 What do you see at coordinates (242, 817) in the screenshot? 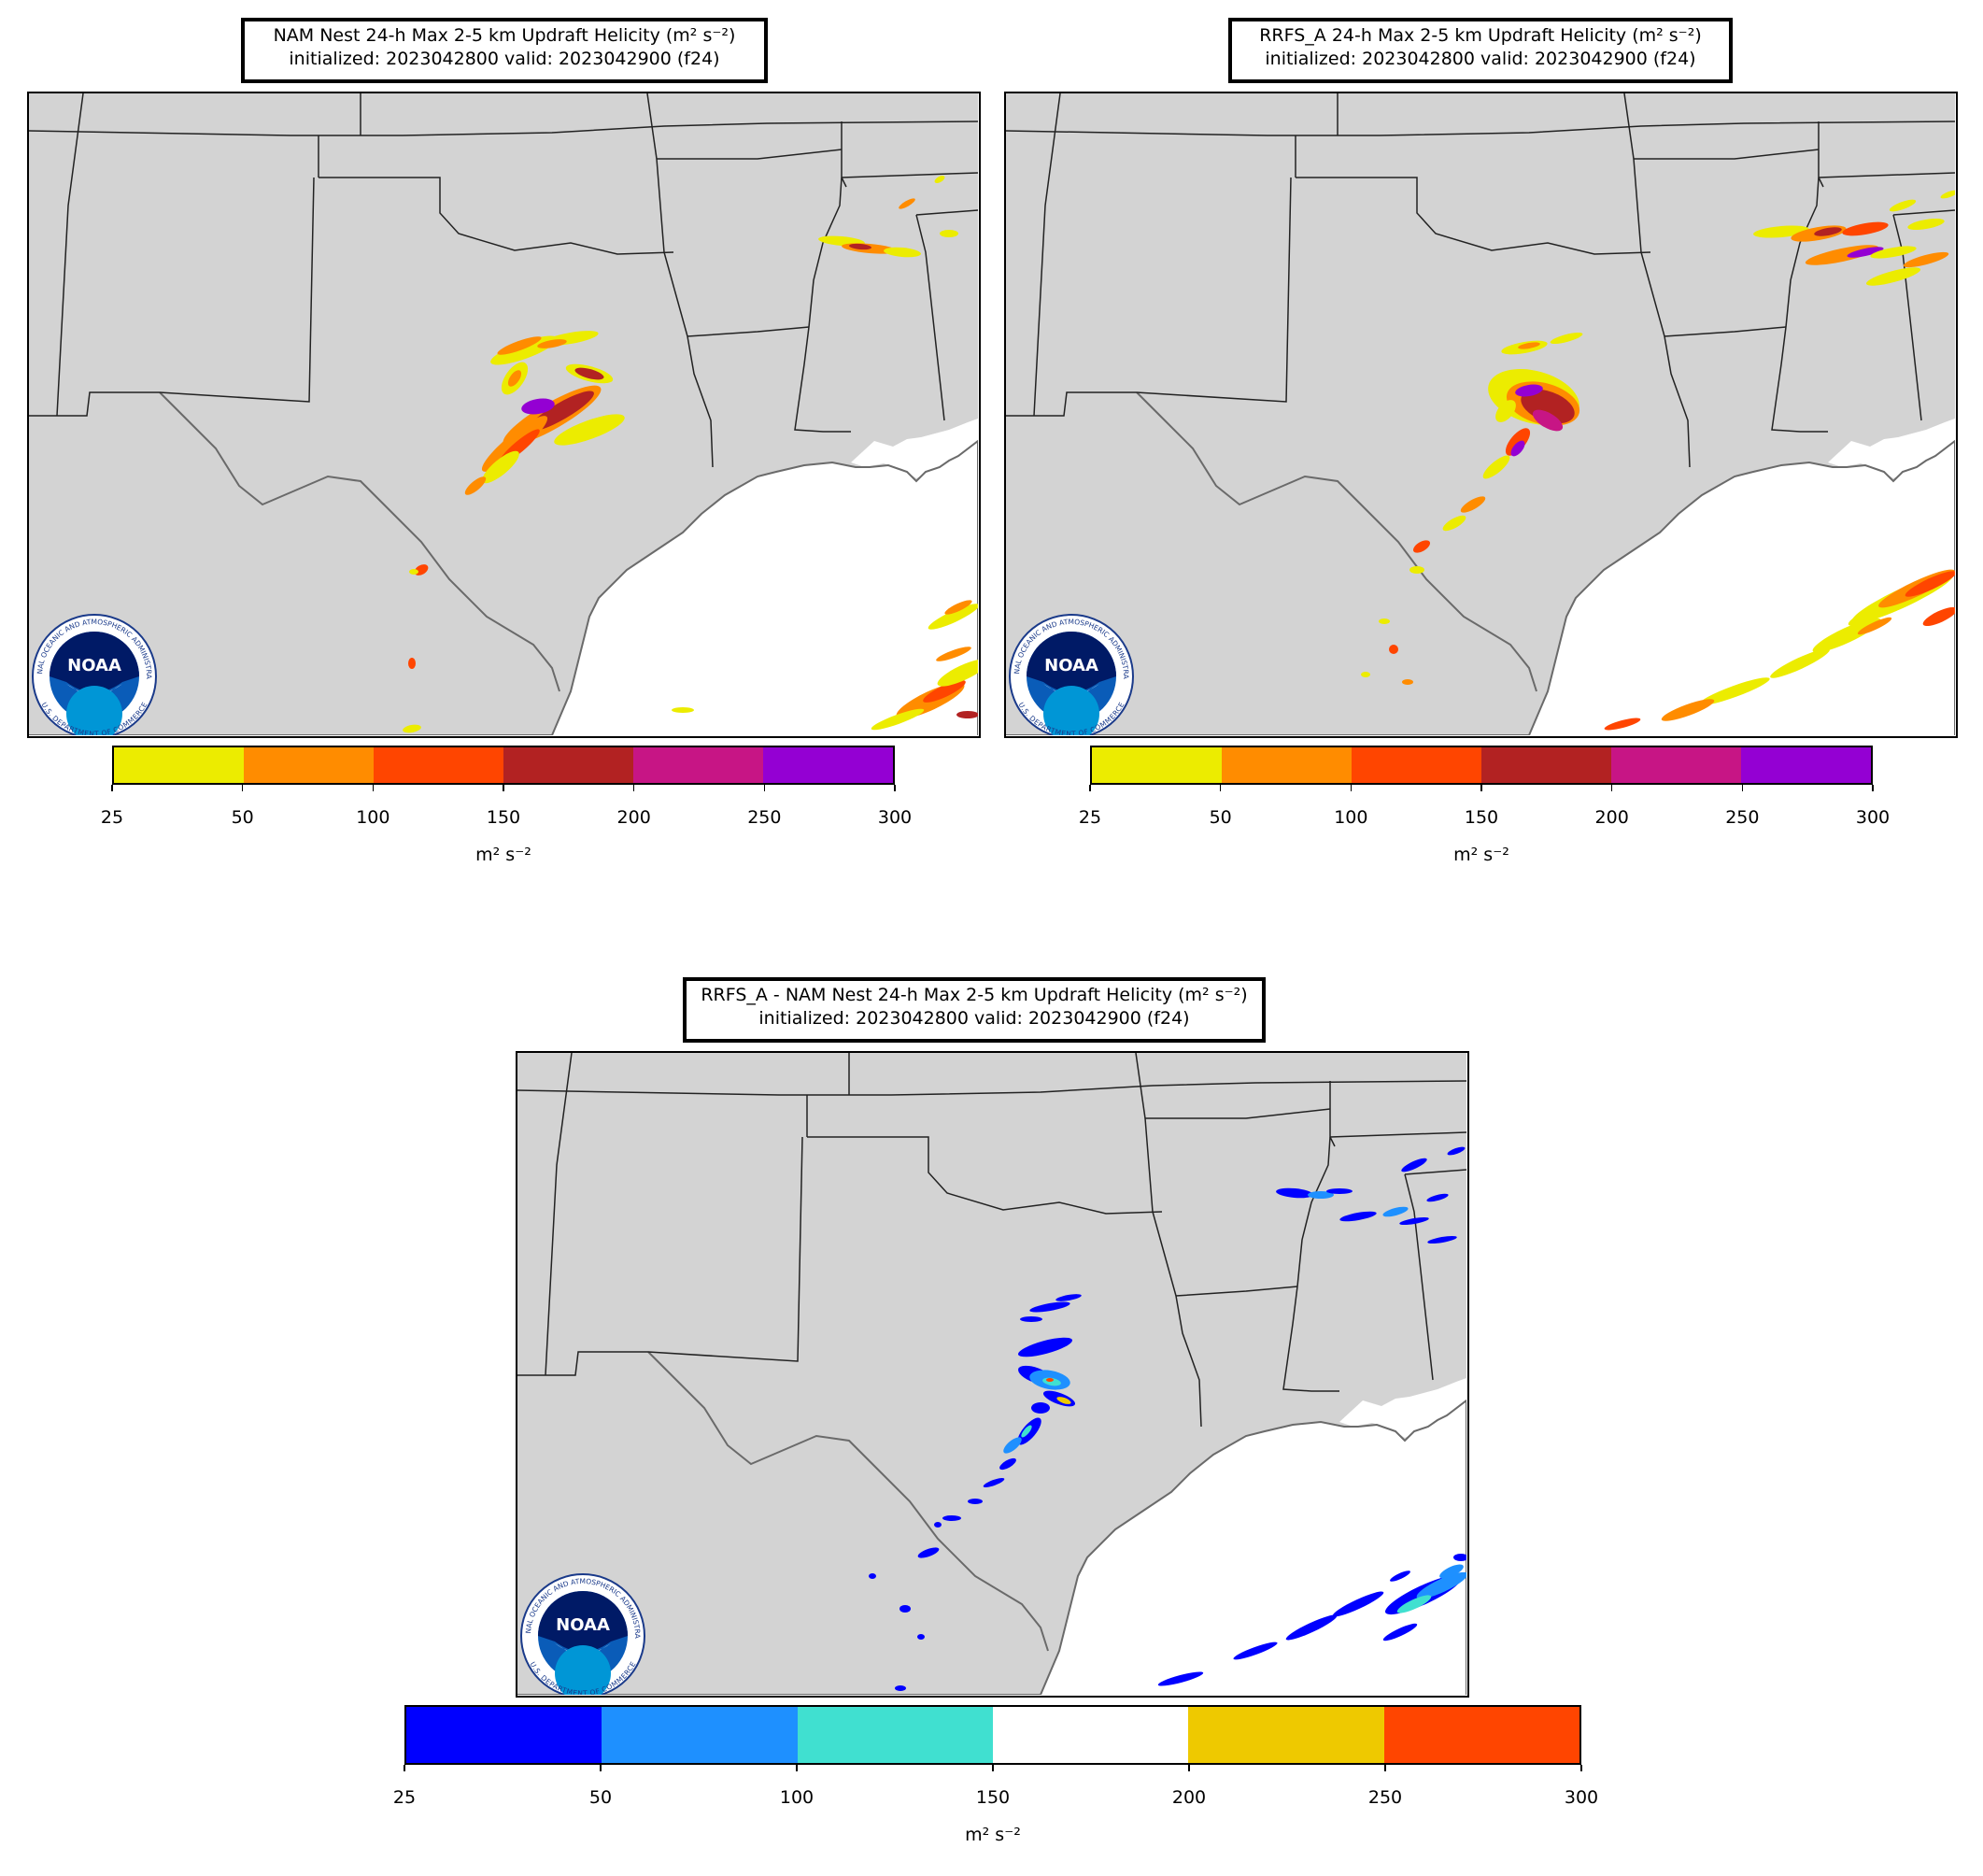
I see `colorbar-tick-label: 50` at bounding box center [242, 817].